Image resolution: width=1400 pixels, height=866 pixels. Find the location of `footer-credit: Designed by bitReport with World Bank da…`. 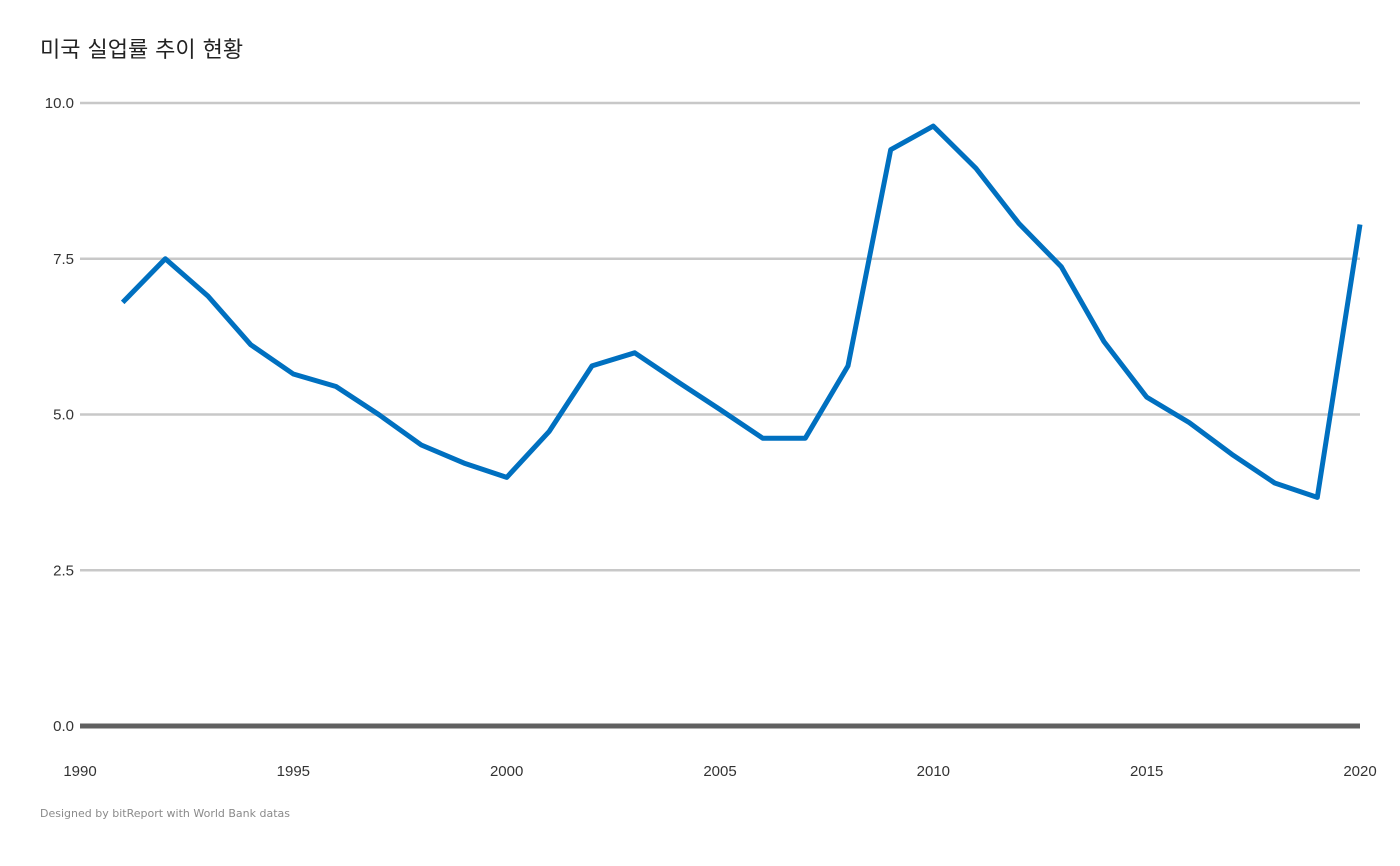

footer-credit: Designed by bitReport with World Bank da… is located at coordinates (165, 813).